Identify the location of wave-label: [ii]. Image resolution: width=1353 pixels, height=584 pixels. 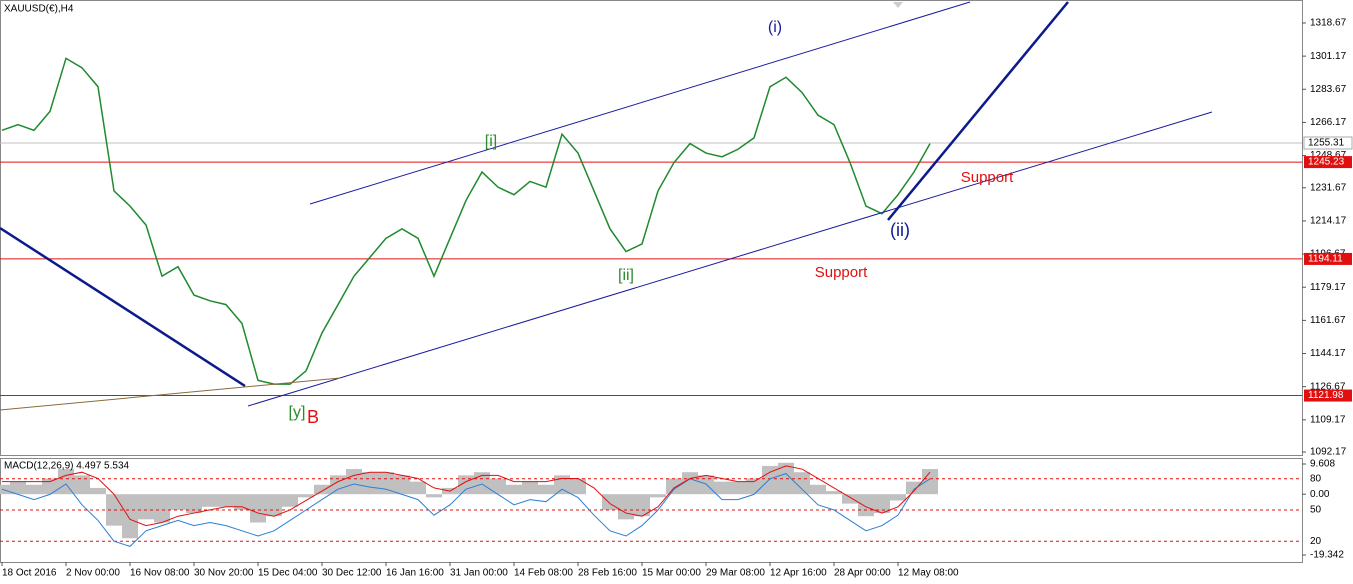
(626, 275).